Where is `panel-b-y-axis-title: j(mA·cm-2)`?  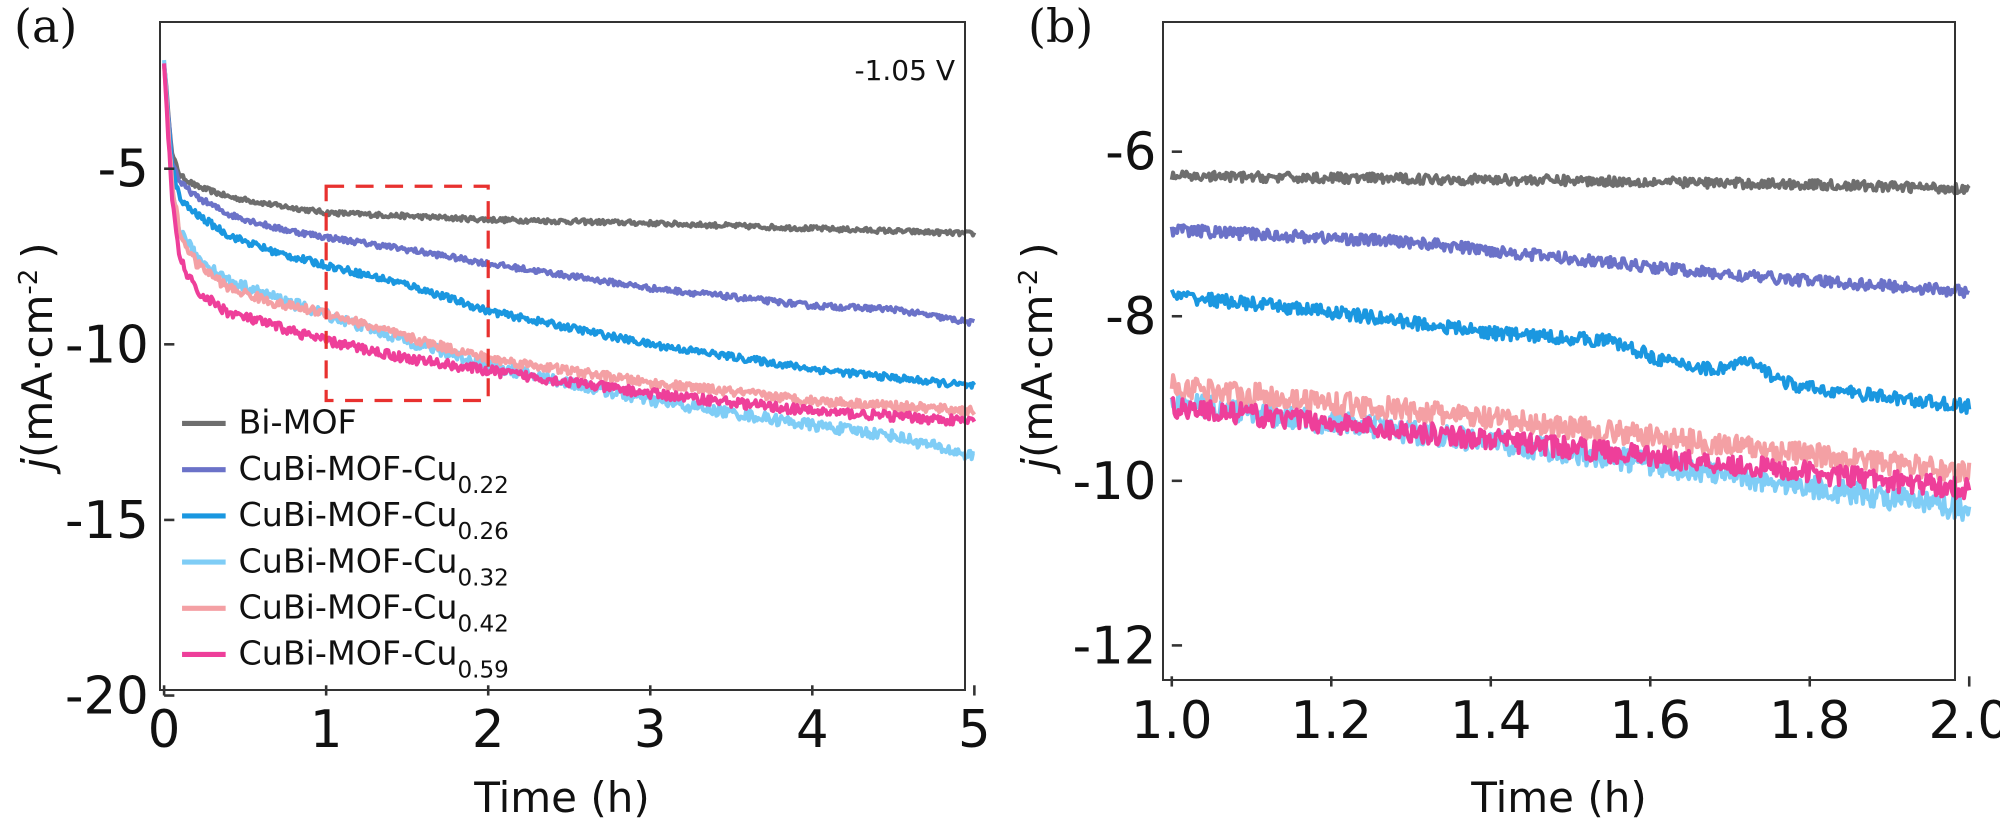
panel-b-y-axis-title: j(mA·cm-2) is located at coordinates (1037, 358).